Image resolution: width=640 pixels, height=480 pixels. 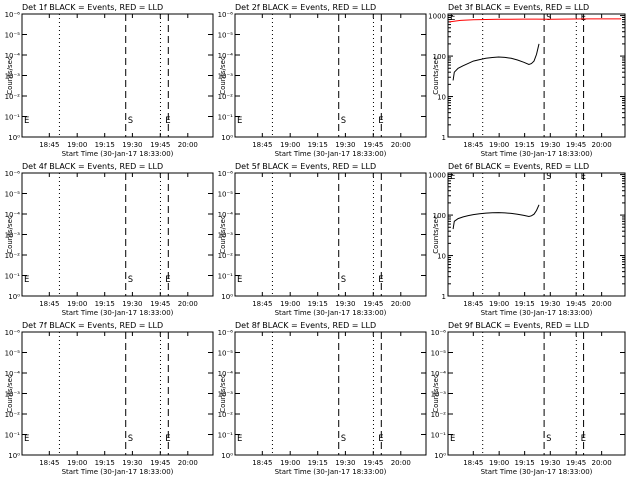 What do you see at coordinates (92, 166) in the screenshot?
I see `panel-title: Det 4f BLACK = Events, RED = LLD` at bounding box center [92, 166].